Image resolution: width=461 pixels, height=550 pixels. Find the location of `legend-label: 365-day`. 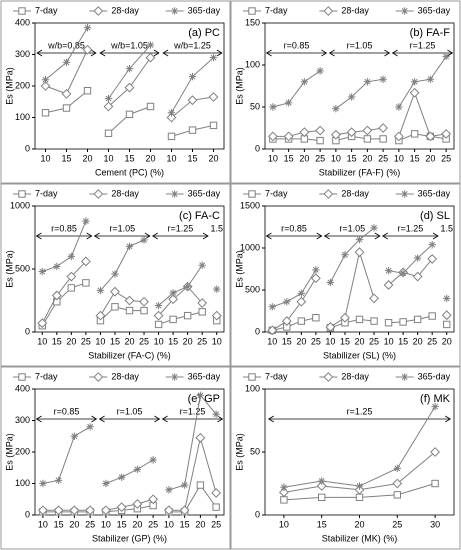

legend-label: 365-day is located at coordinates (204, 10).